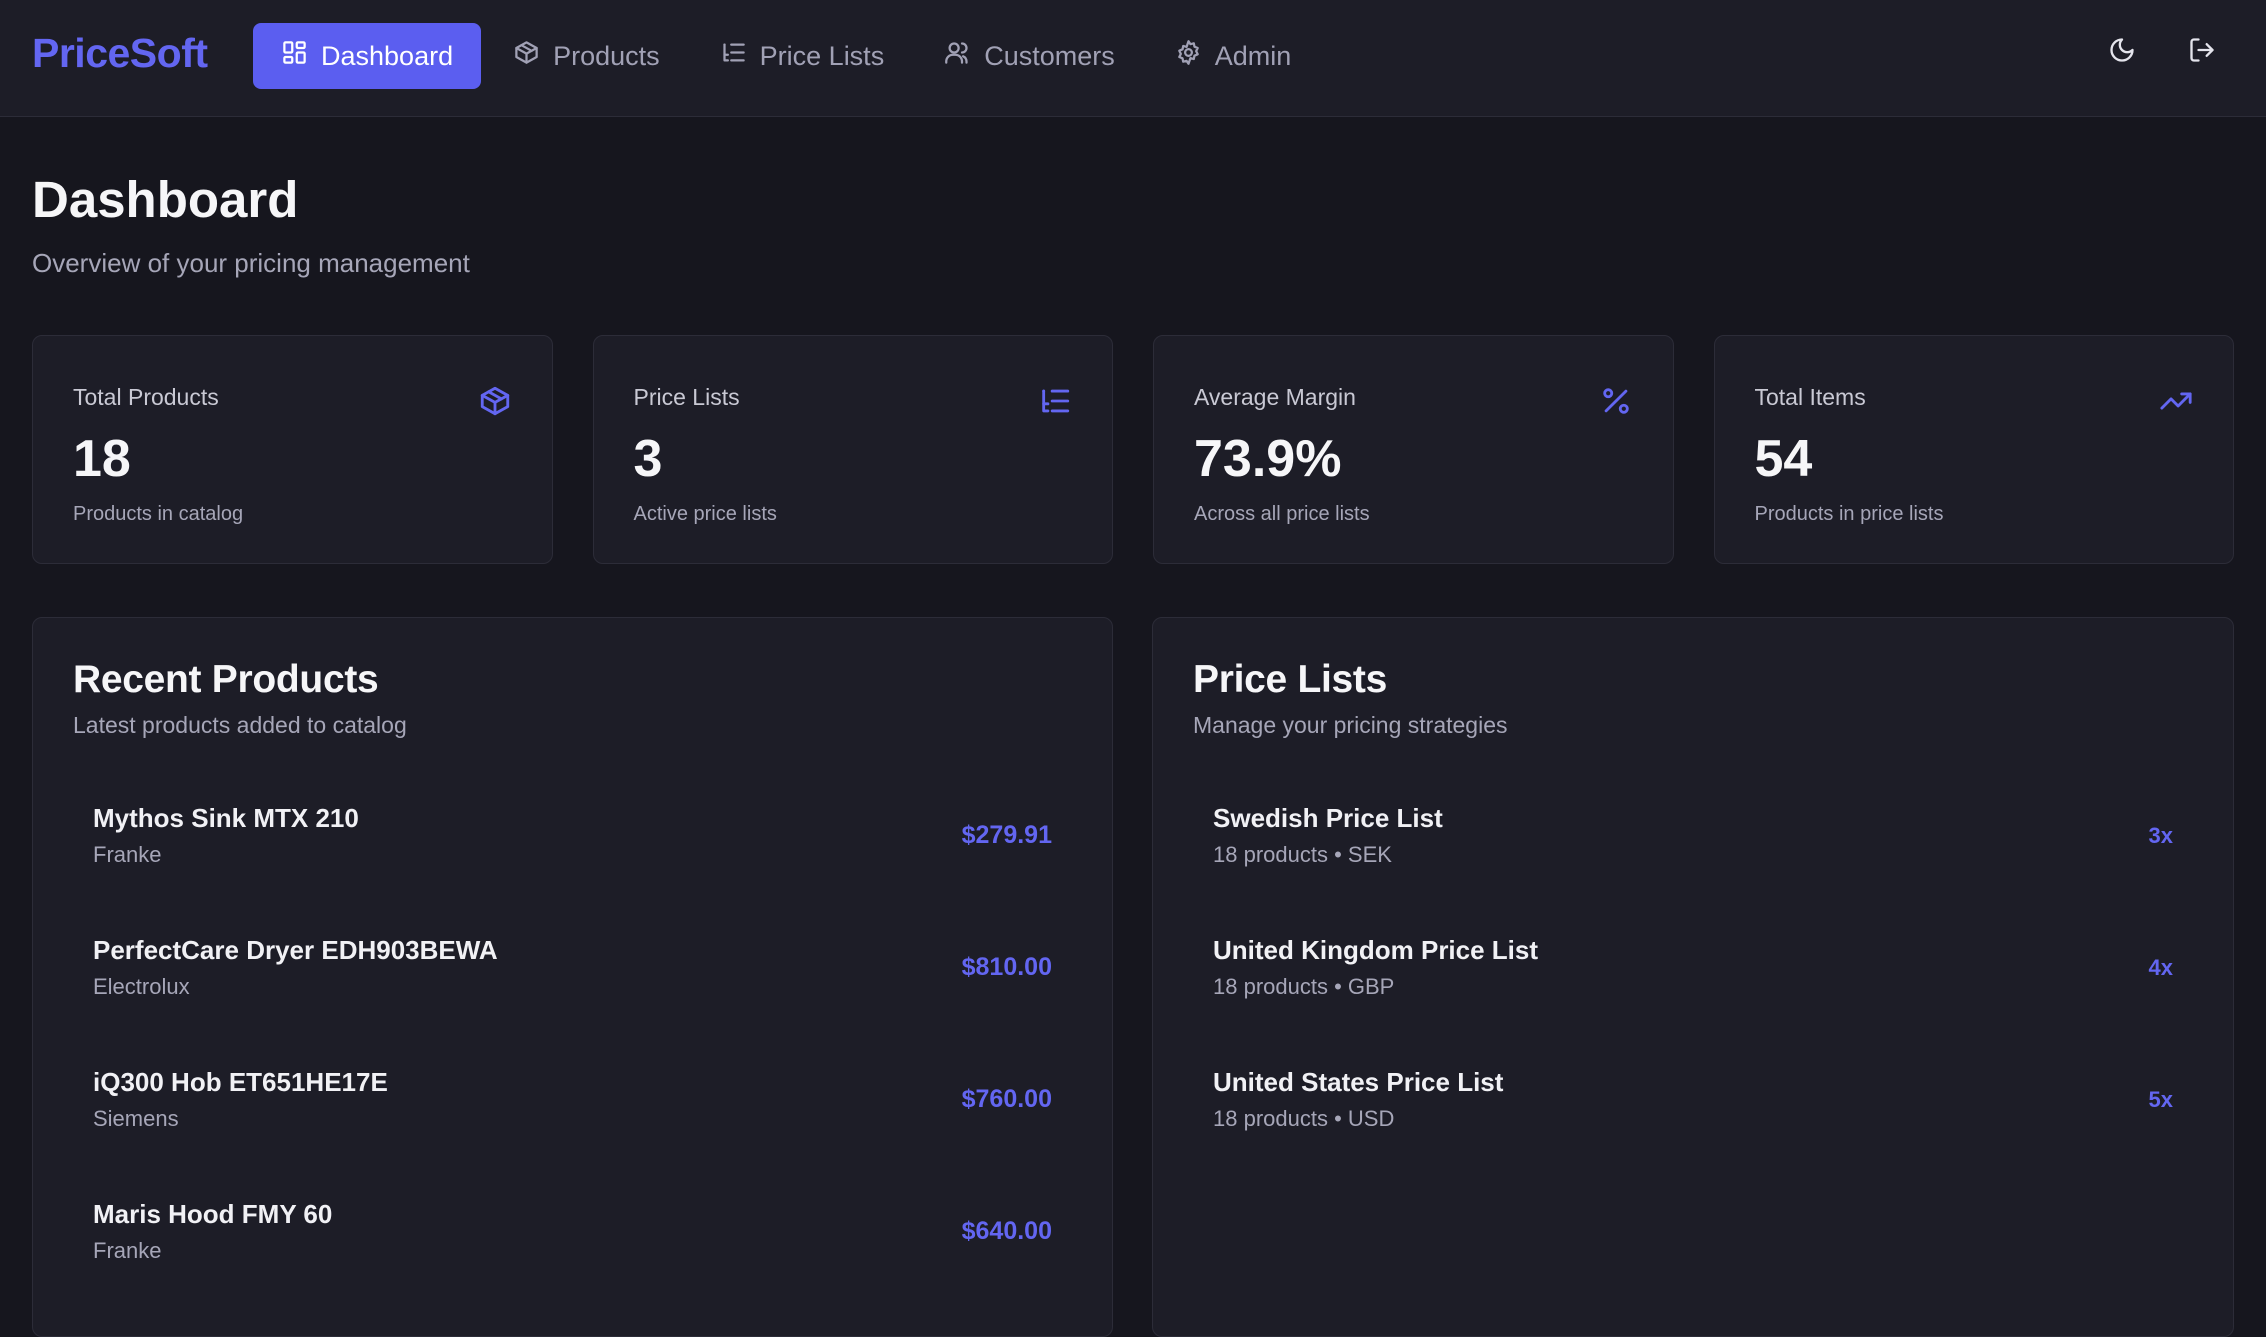  I want to click on product-name: iQ300 Hob ET651HE17E, so click(240, 1082).